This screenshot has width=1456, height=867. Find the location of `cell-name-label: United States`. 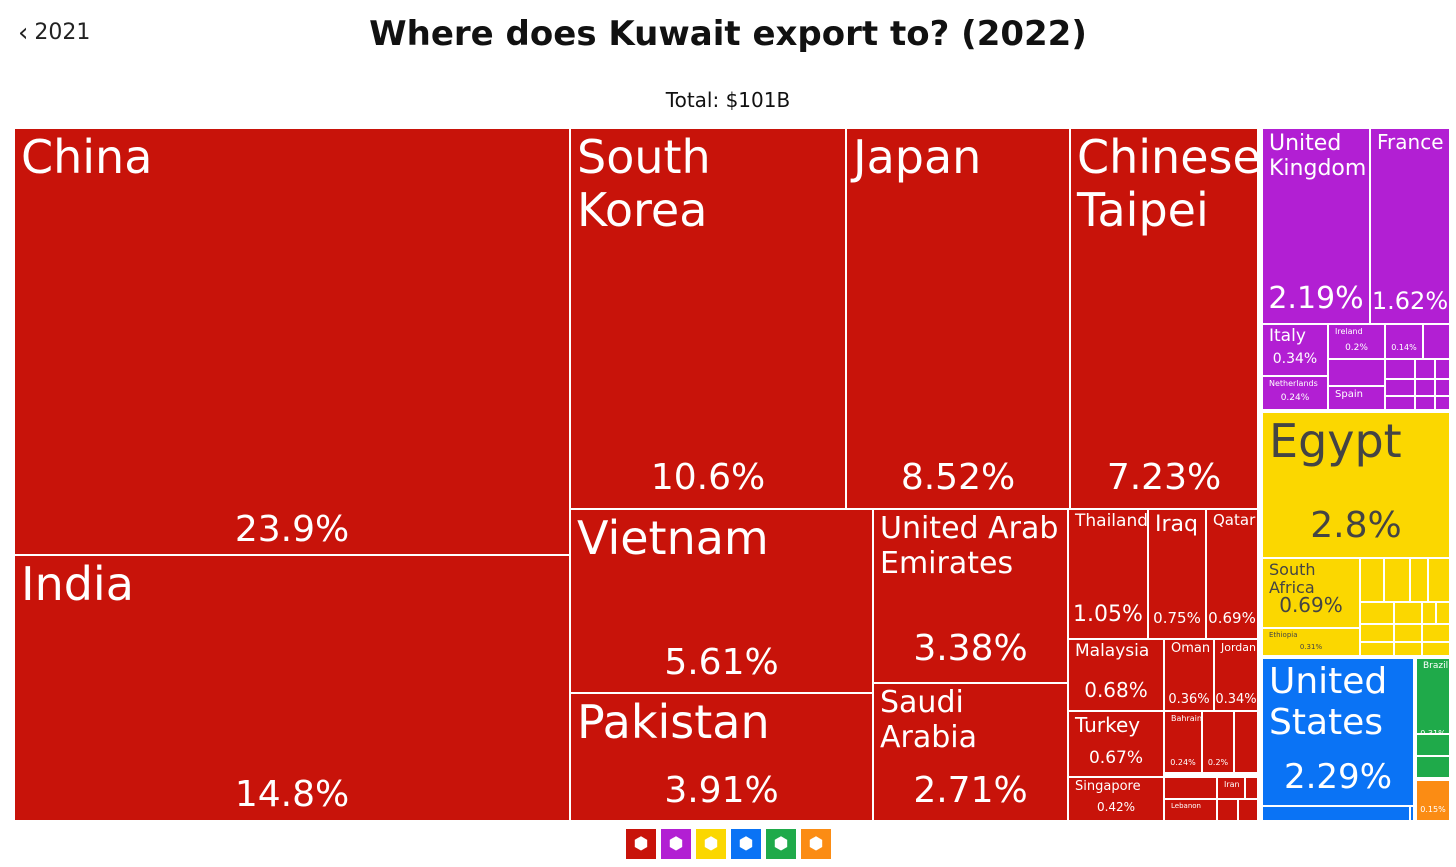

cell-name-label: United States is located at coordinates (1328, 702).